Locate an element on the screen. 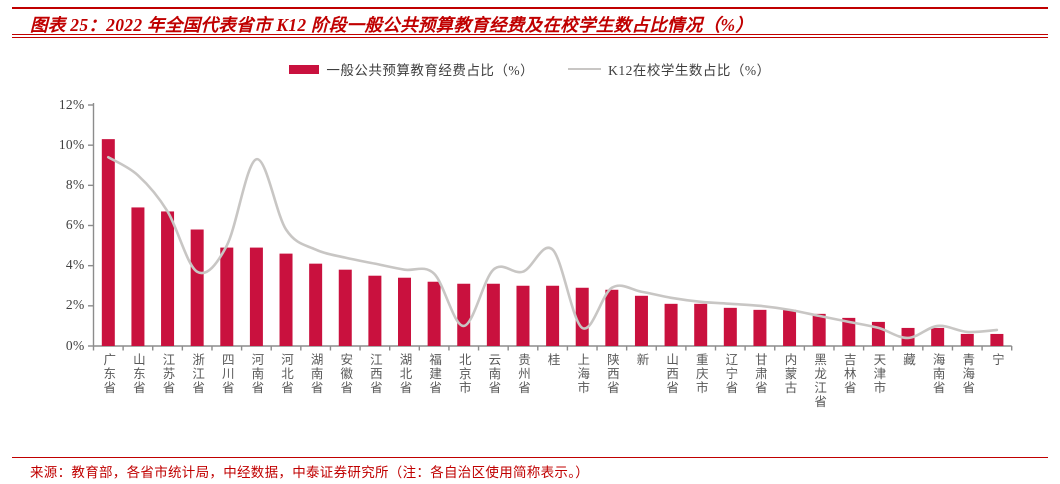  x-axis-label-北京市: 北京市 is located at coordinates (463, 374).